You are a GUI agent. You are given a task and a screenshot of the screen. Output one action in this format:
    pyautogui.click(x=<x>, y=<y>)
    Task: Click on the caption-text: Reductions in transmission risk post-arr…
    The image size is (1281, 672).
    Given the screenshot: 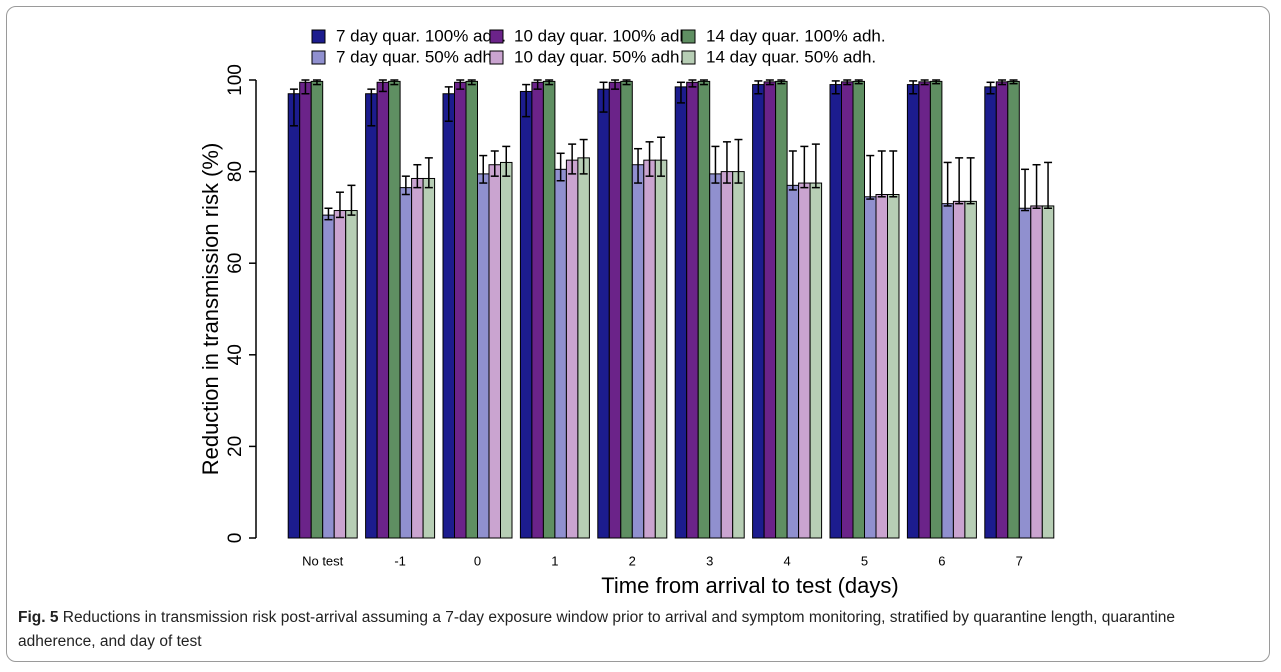 What is the action you would take?
    pyautogui.click(x=597, y=629)
    